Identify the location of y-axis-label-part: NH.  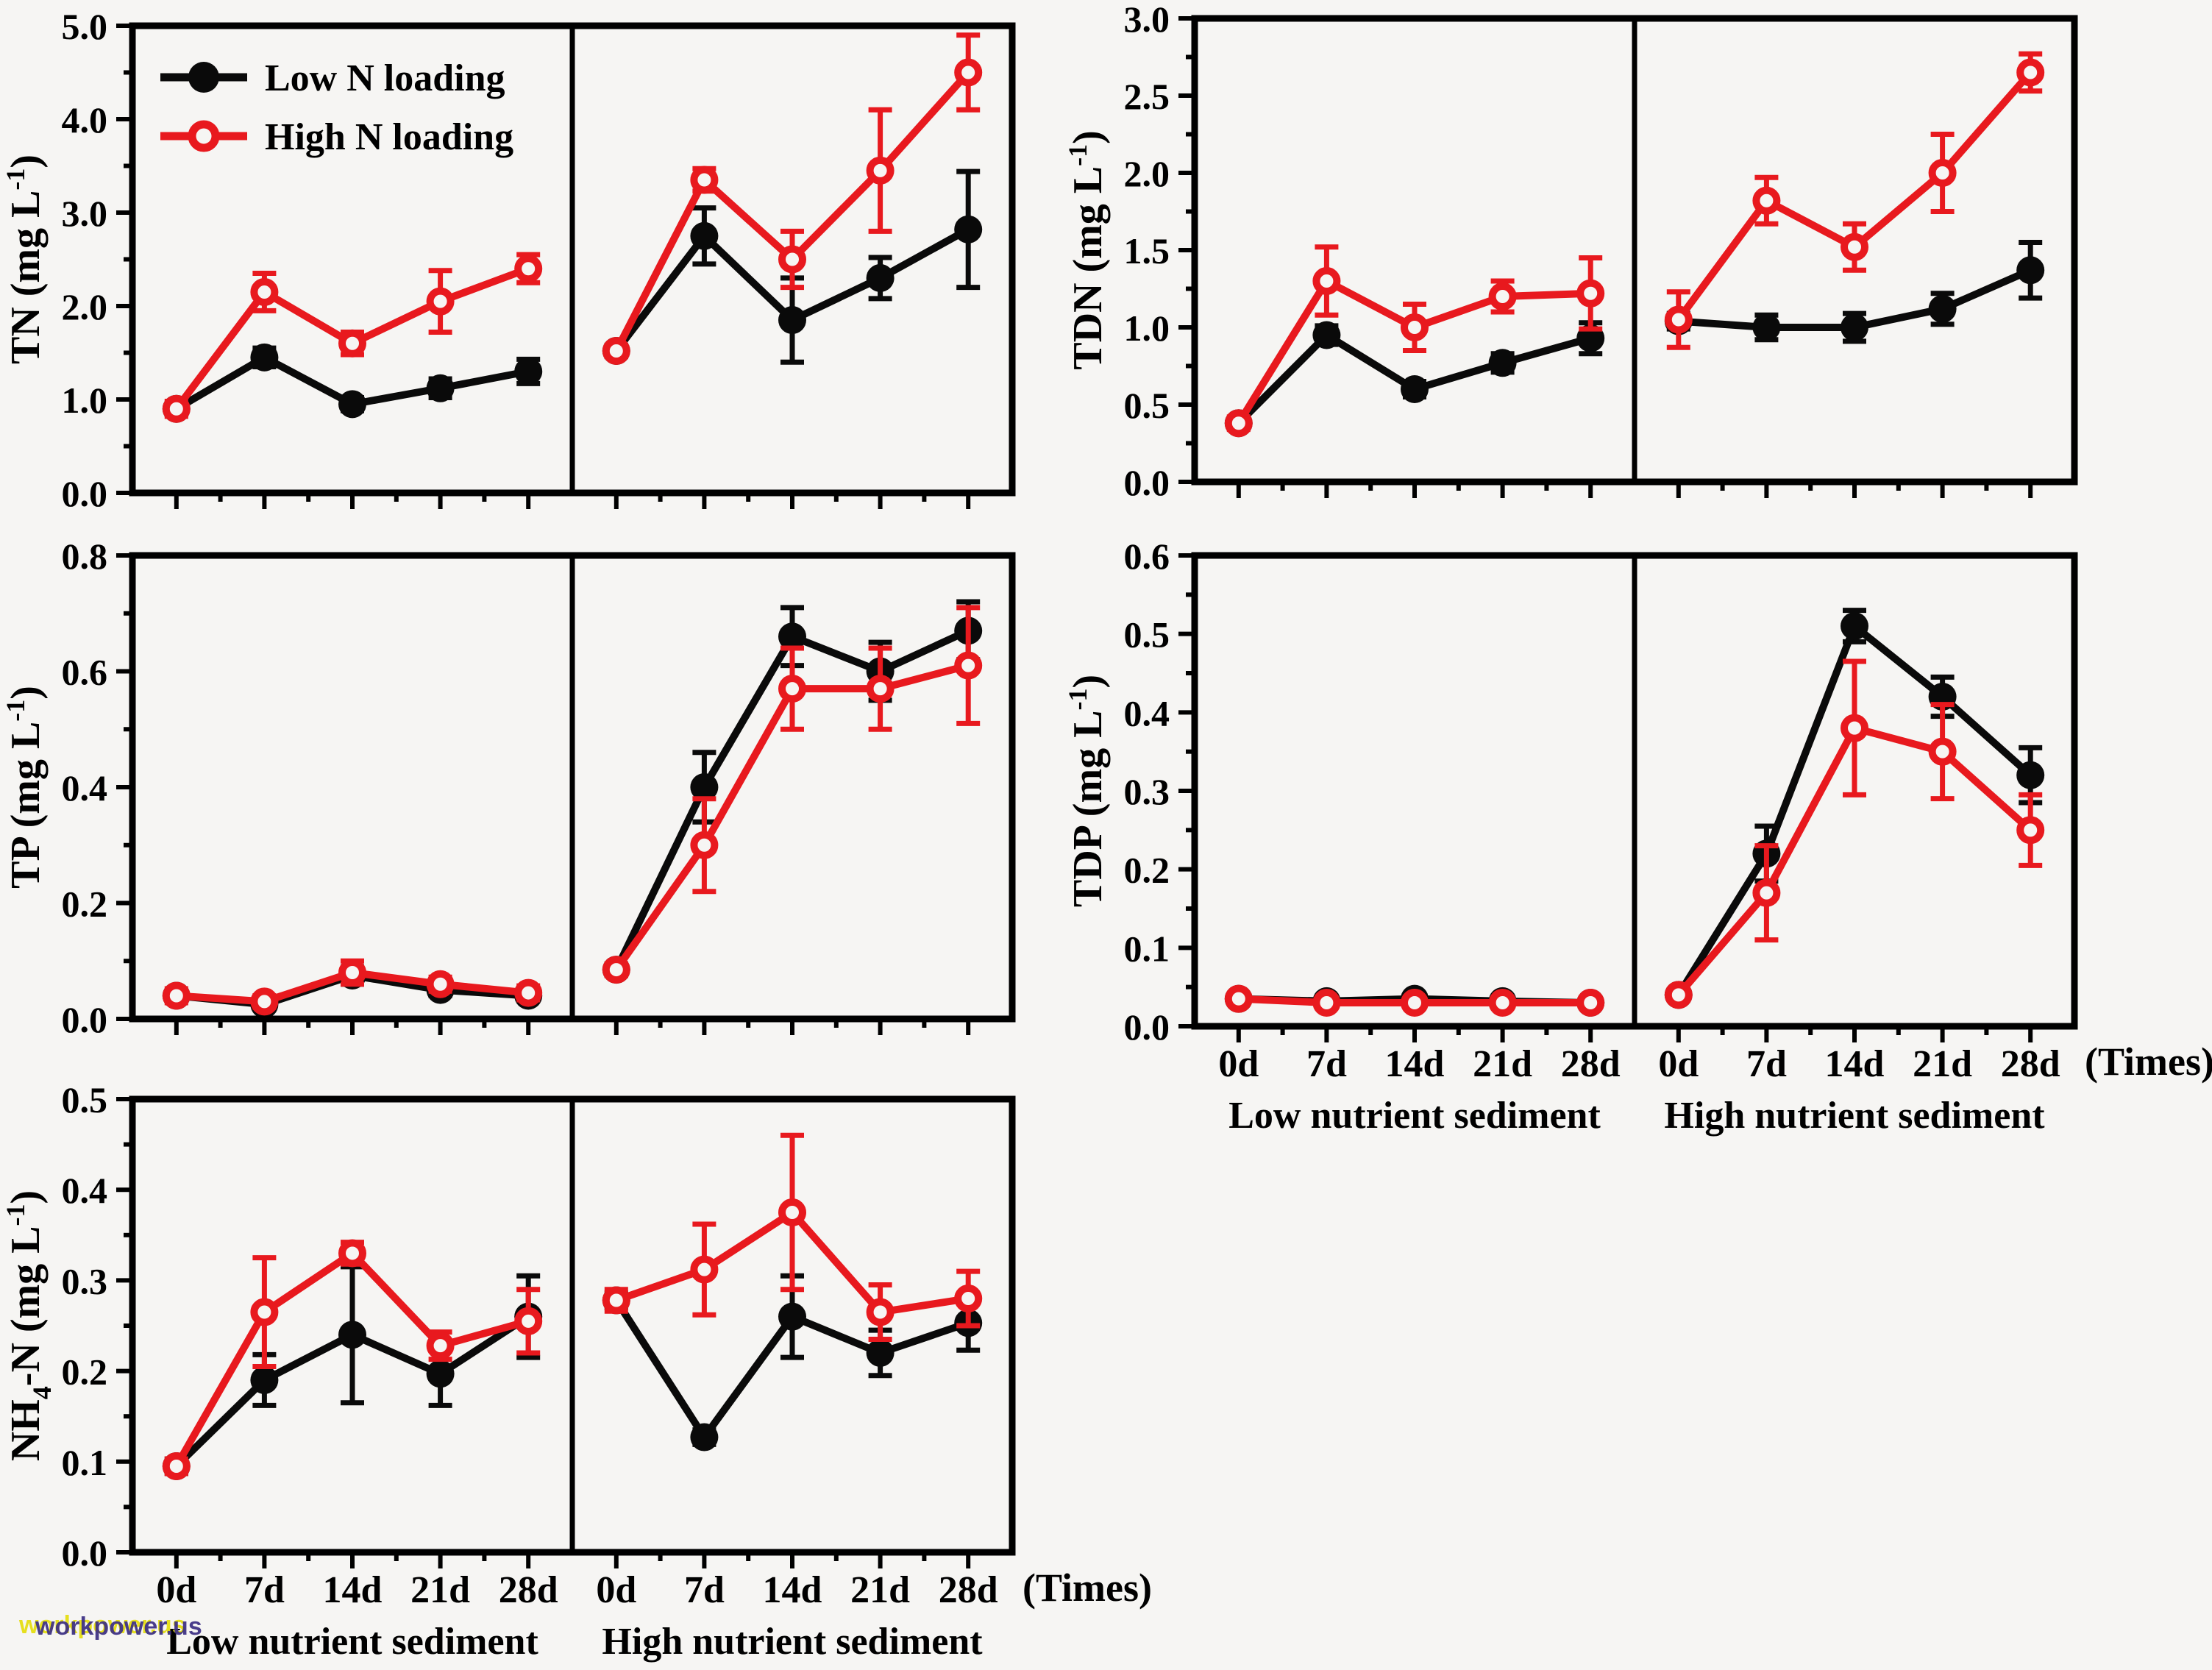
(26, 1430).